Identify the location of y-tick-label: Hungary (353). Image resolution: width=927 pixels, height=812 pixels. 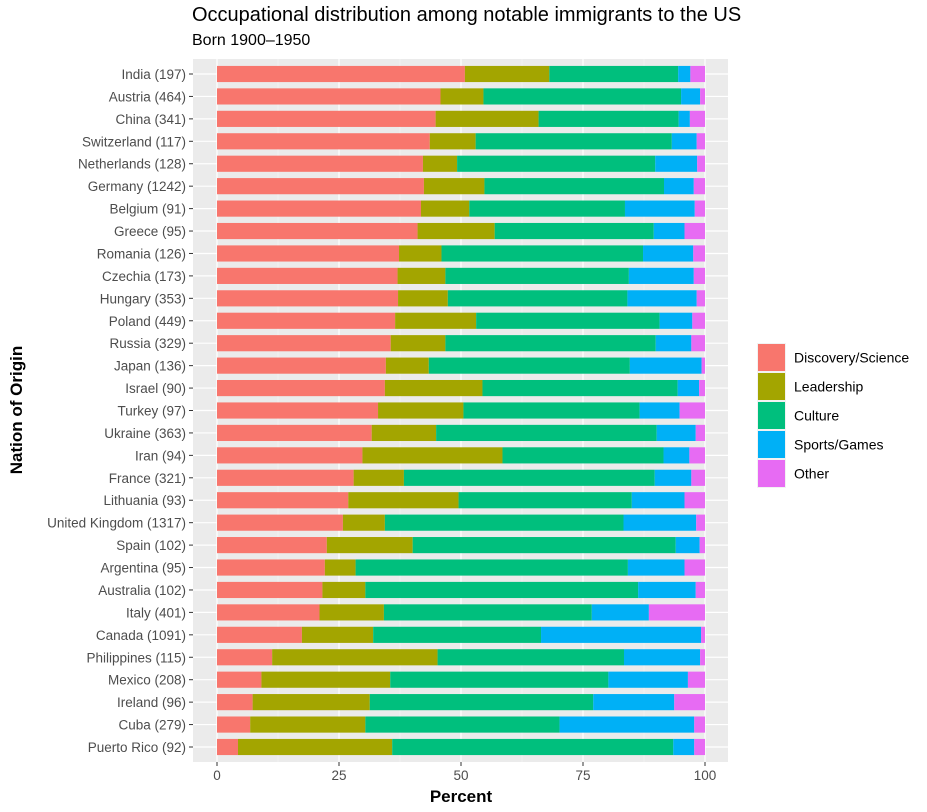
(143, 298).